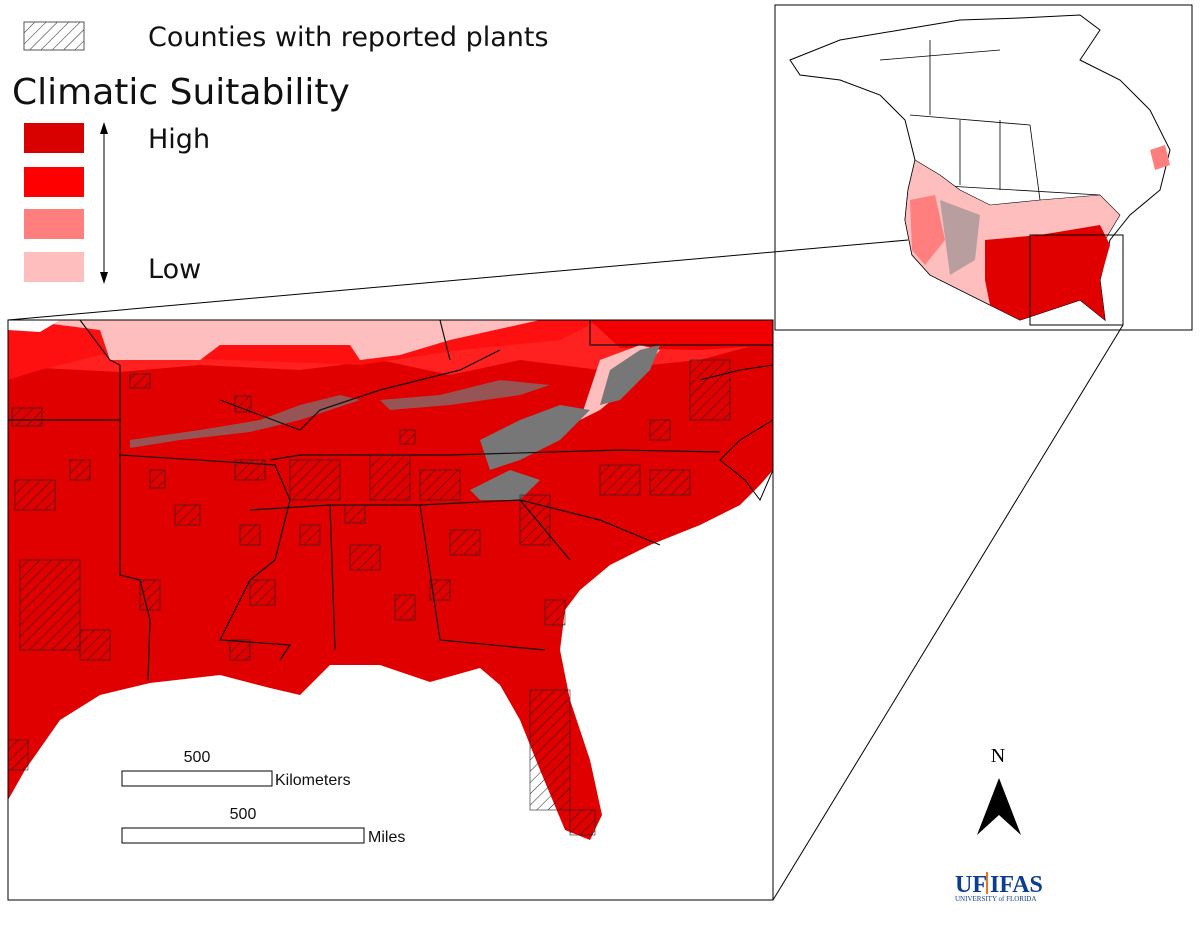 Image resolution: width=1200 pixels, height=927 pixels. What do you see at coordinates (348, 37) in the screenshot?
I see `hatch-label: Counties with reported plants` at bounding box center [348, 37].